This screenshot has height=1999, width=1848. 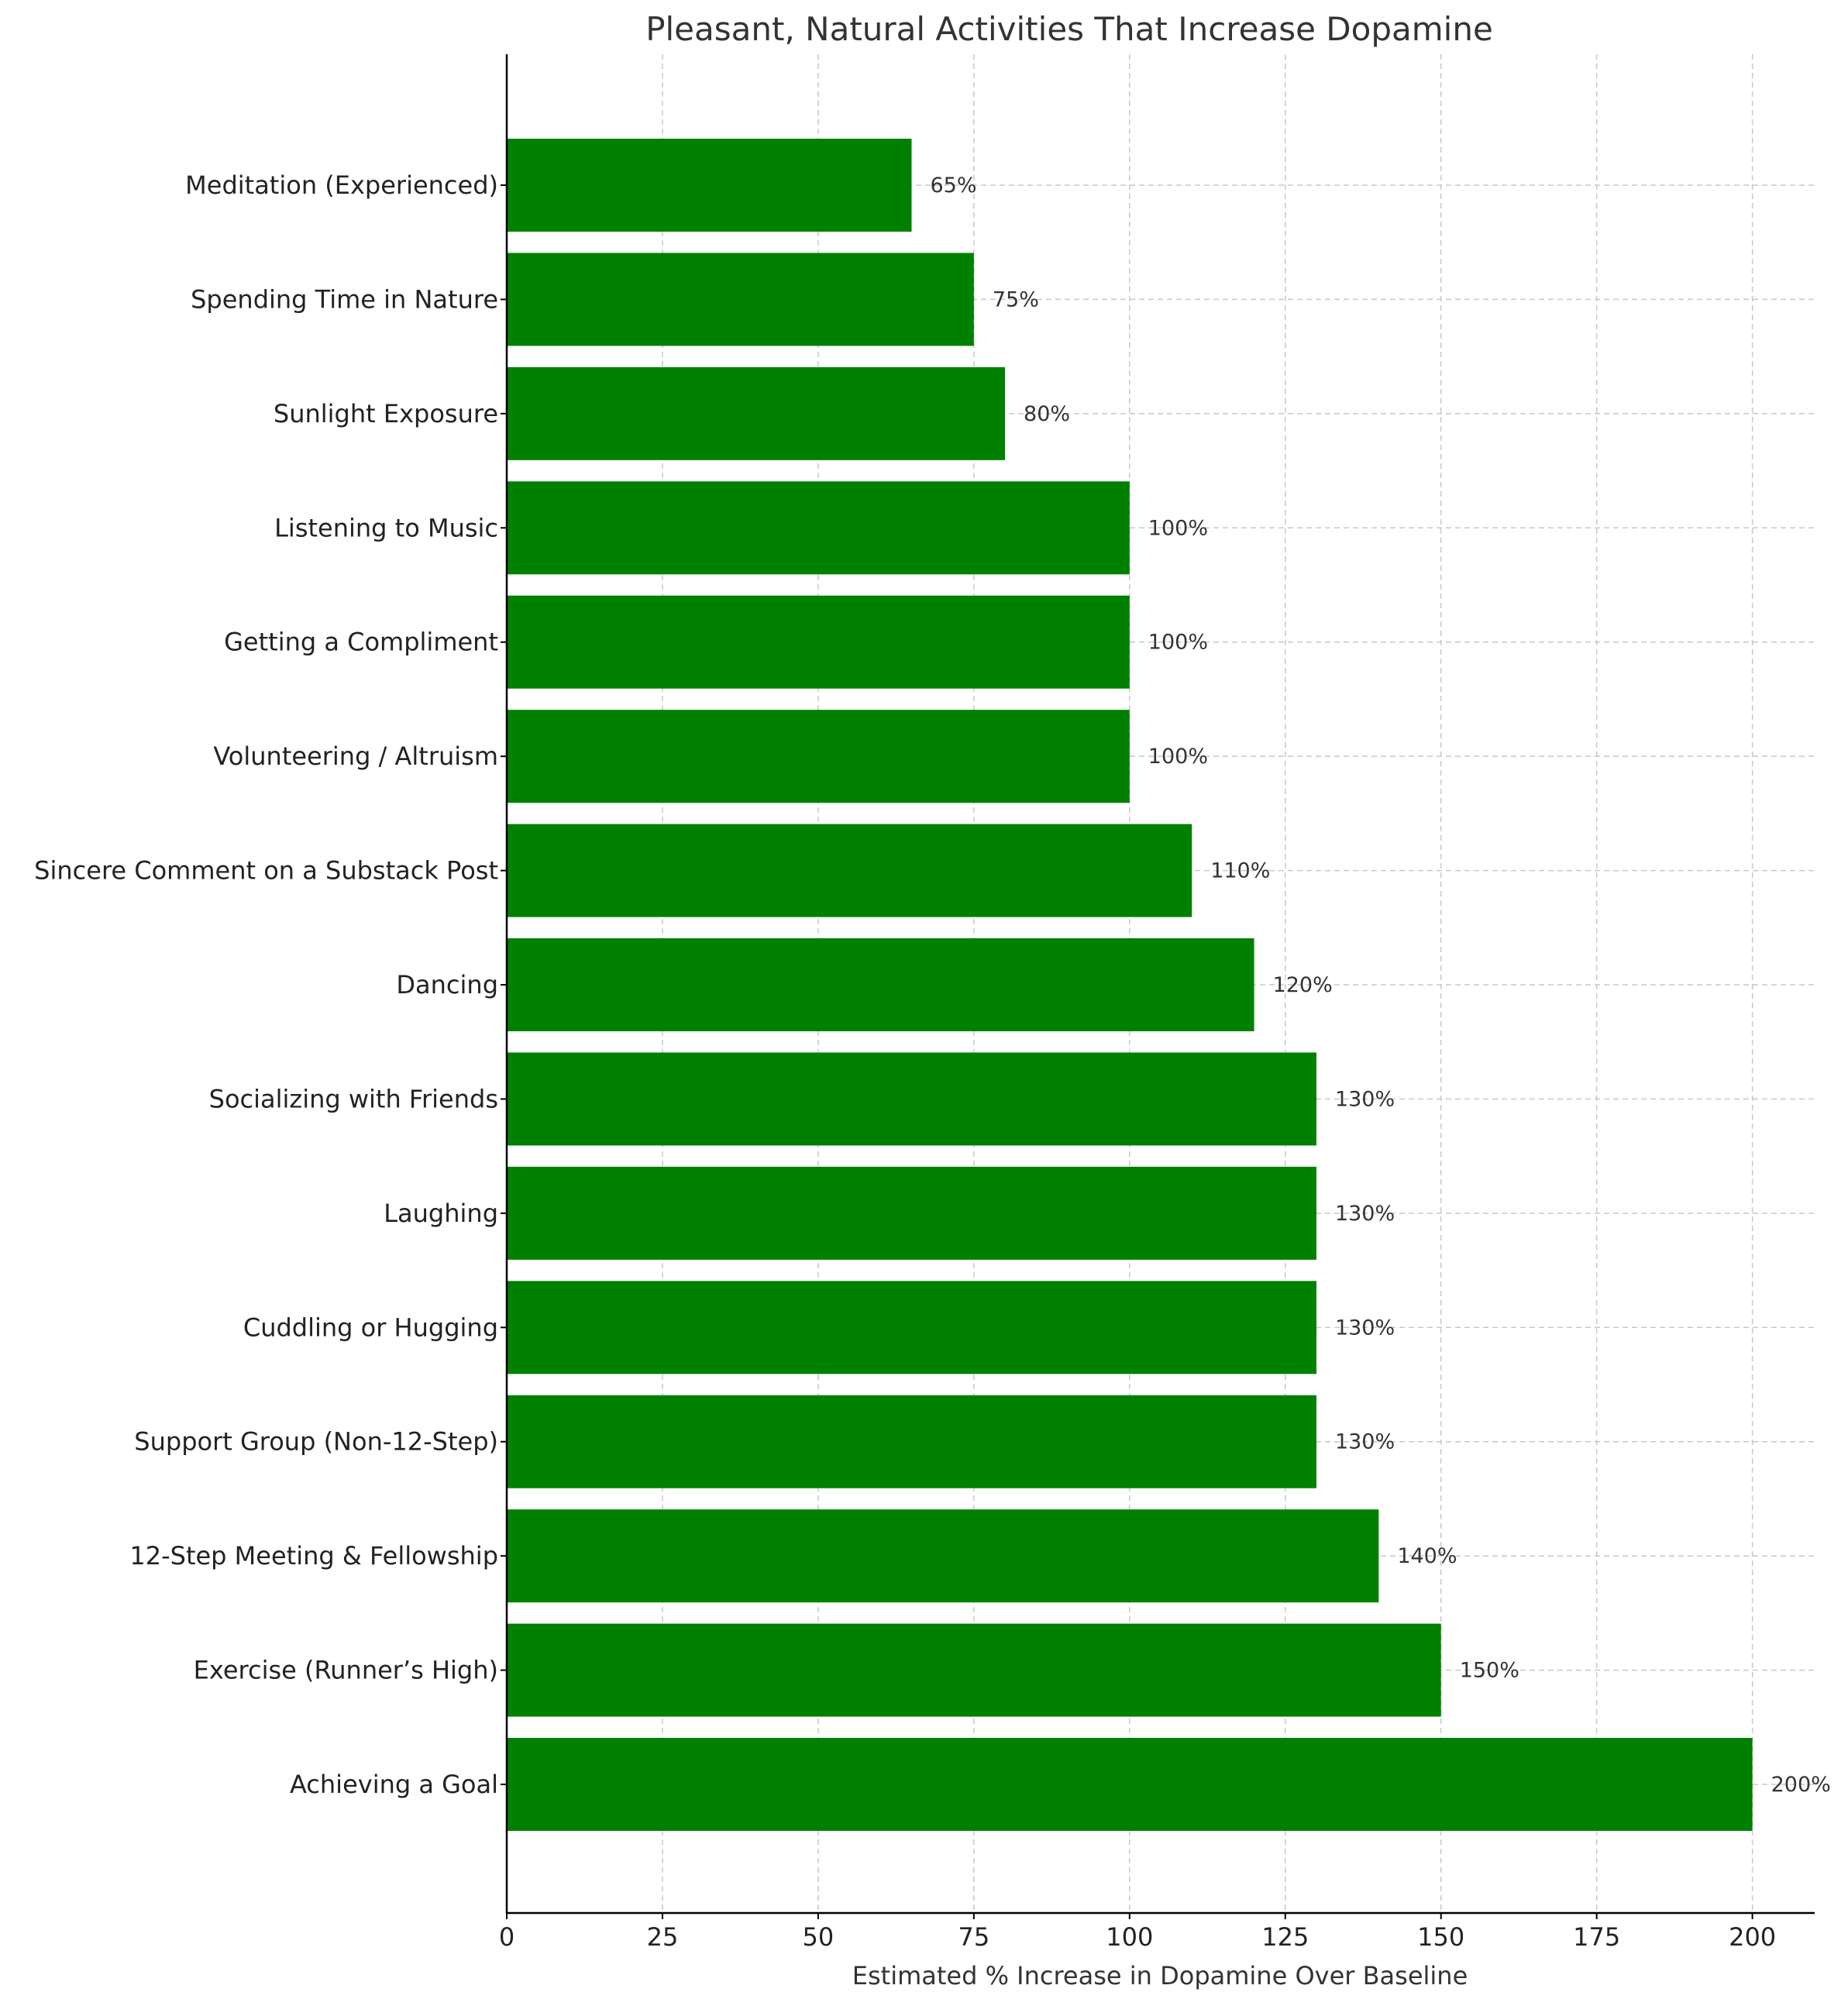 What do you see at coordinates (1440, 1937) in the screenshot?
I see `x-tick-label: 150` at bounding box center [1440, 1937].